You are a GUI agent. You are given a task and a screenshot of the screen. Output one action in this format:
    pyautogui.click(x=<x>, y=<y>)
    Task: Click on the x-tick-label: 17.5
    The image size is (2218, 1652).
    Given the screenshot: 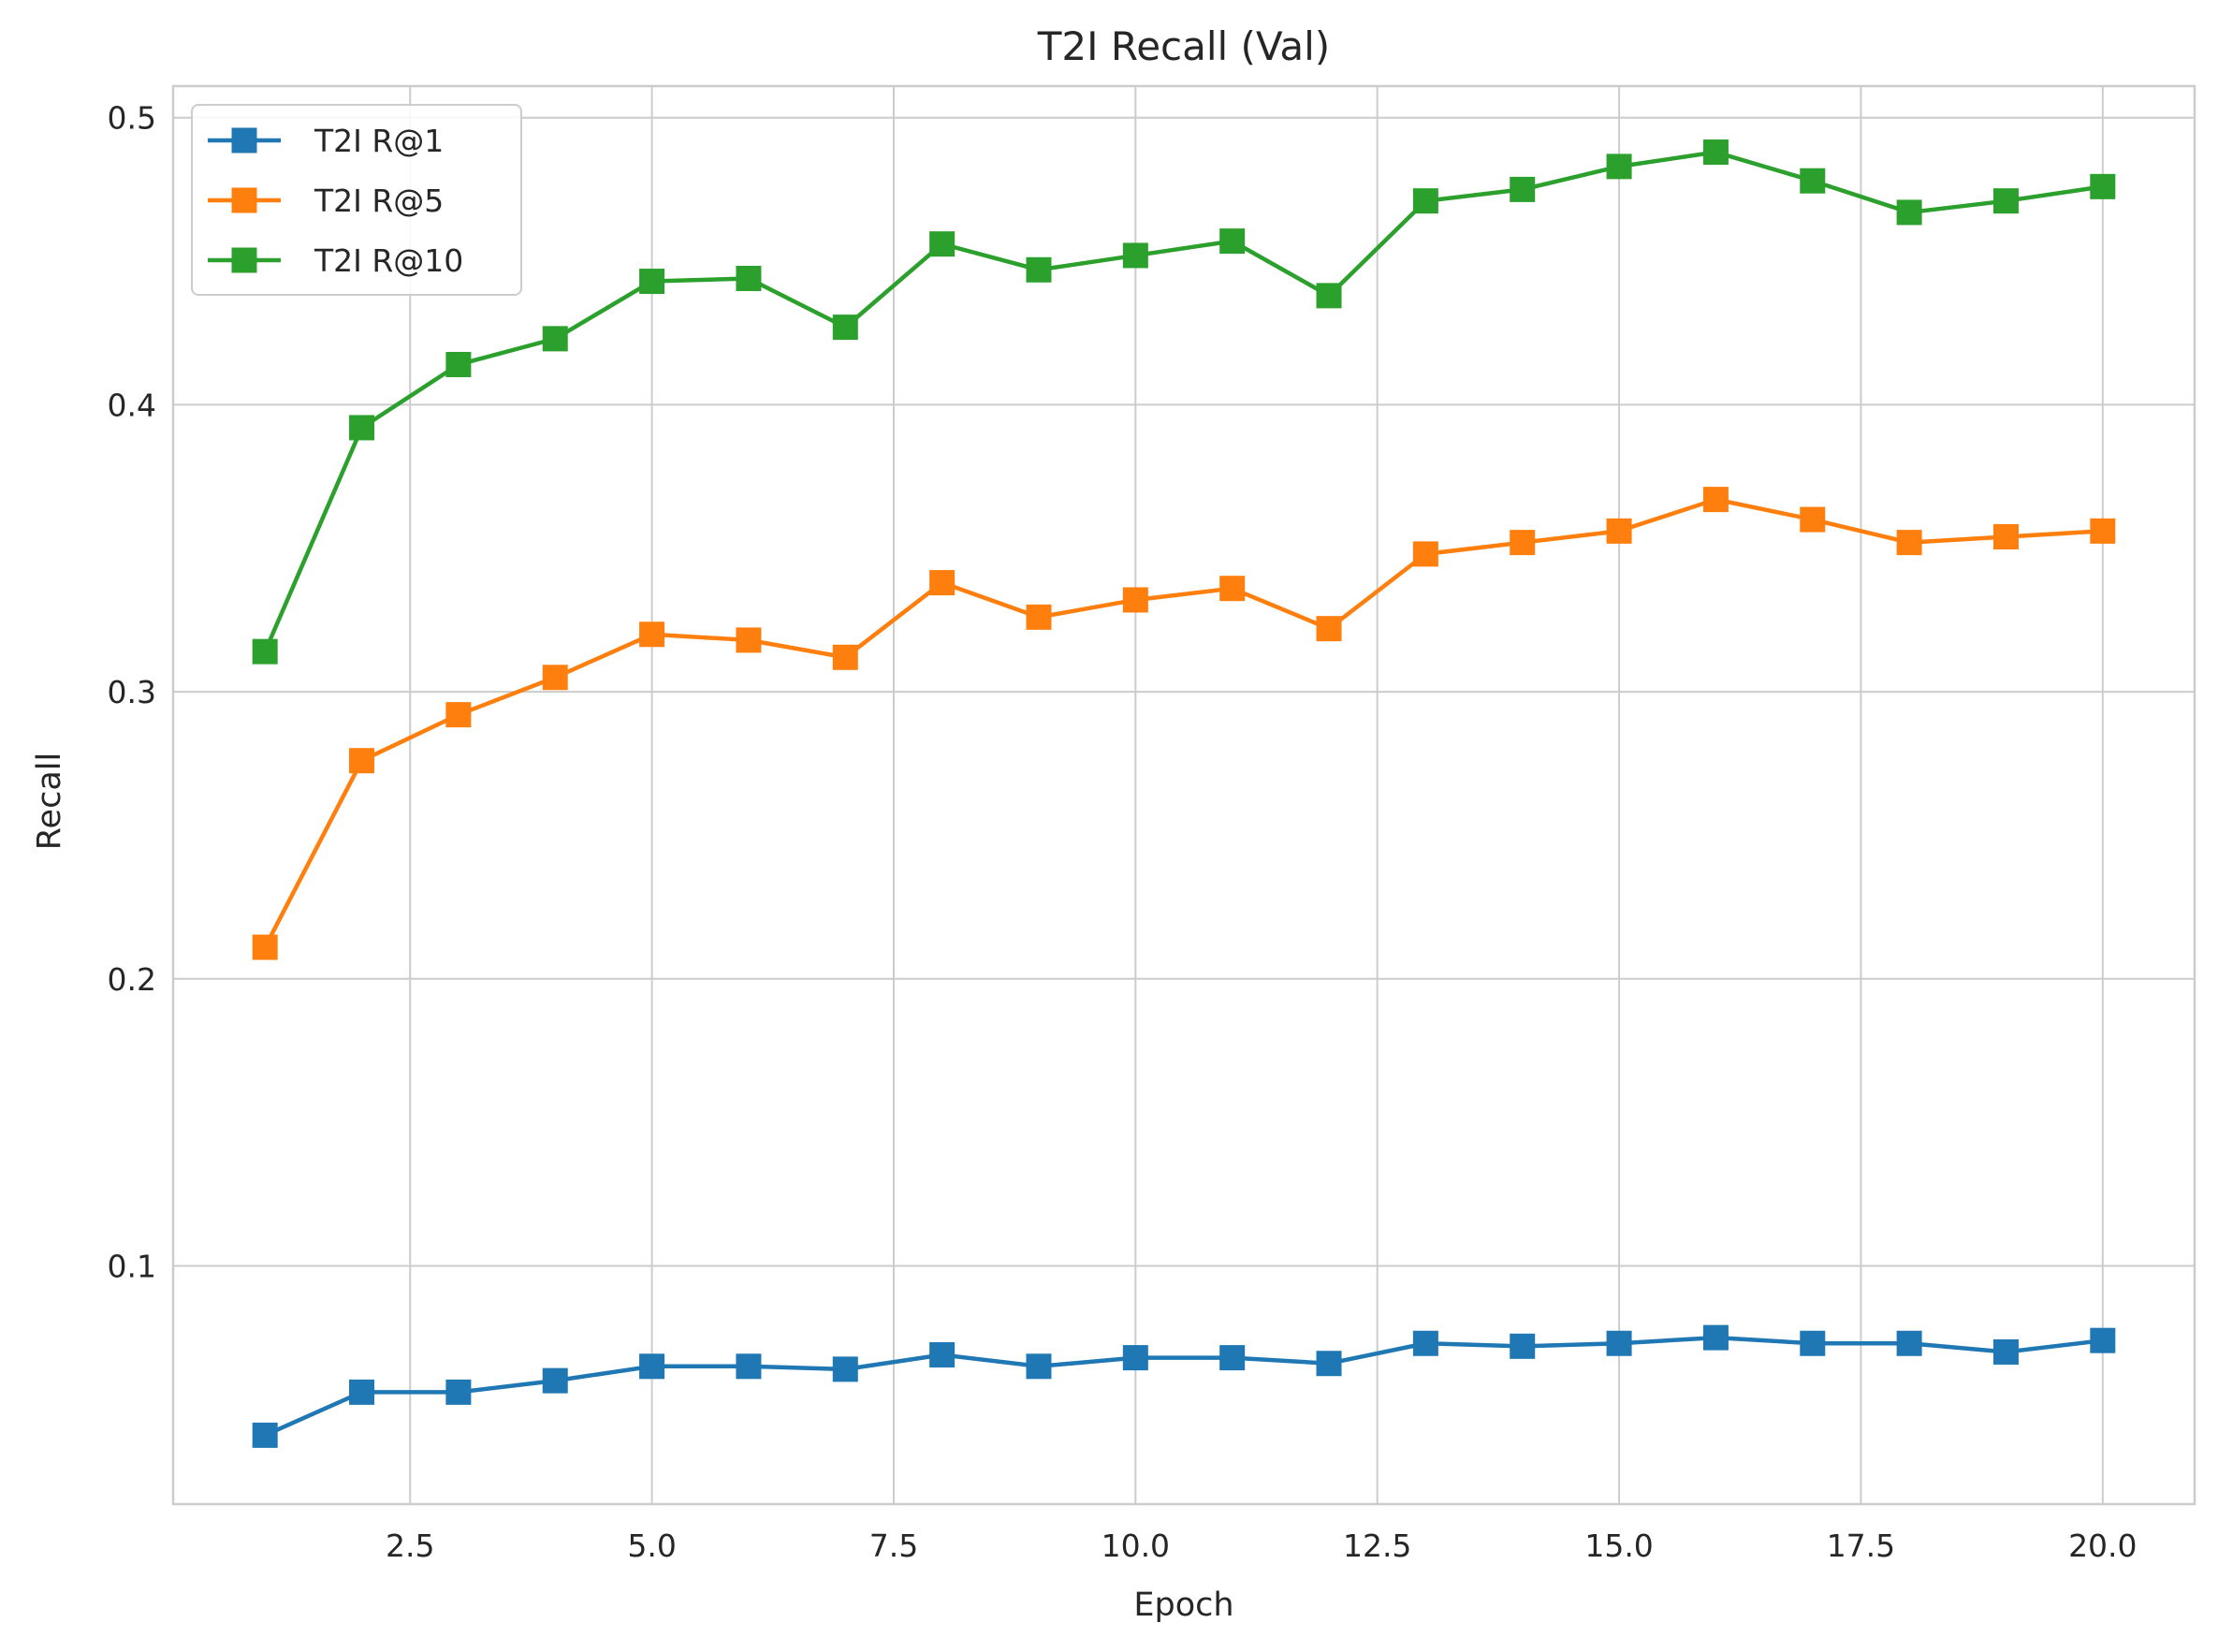 What is the action you would take?
    pyautogui.click(x=1861, y=1546)
    